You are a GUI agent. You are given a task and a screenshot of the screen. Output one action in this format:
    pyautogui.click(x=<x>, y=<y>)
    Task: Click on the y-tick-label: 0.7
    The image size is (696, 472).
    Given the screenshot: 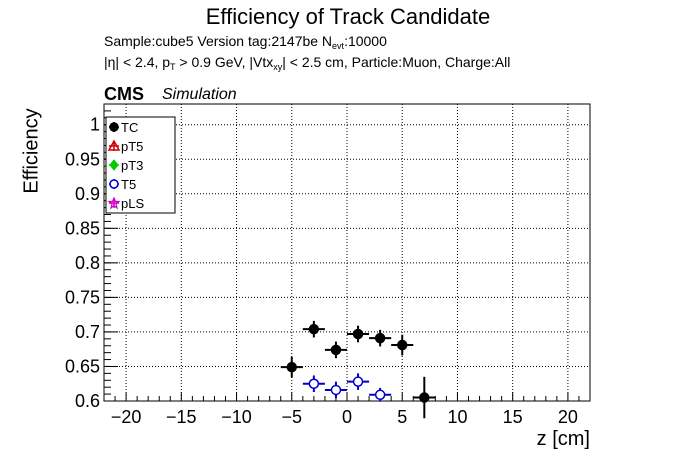 What is the action you would take?
    pyautogui.click(x=87, y=332)
    